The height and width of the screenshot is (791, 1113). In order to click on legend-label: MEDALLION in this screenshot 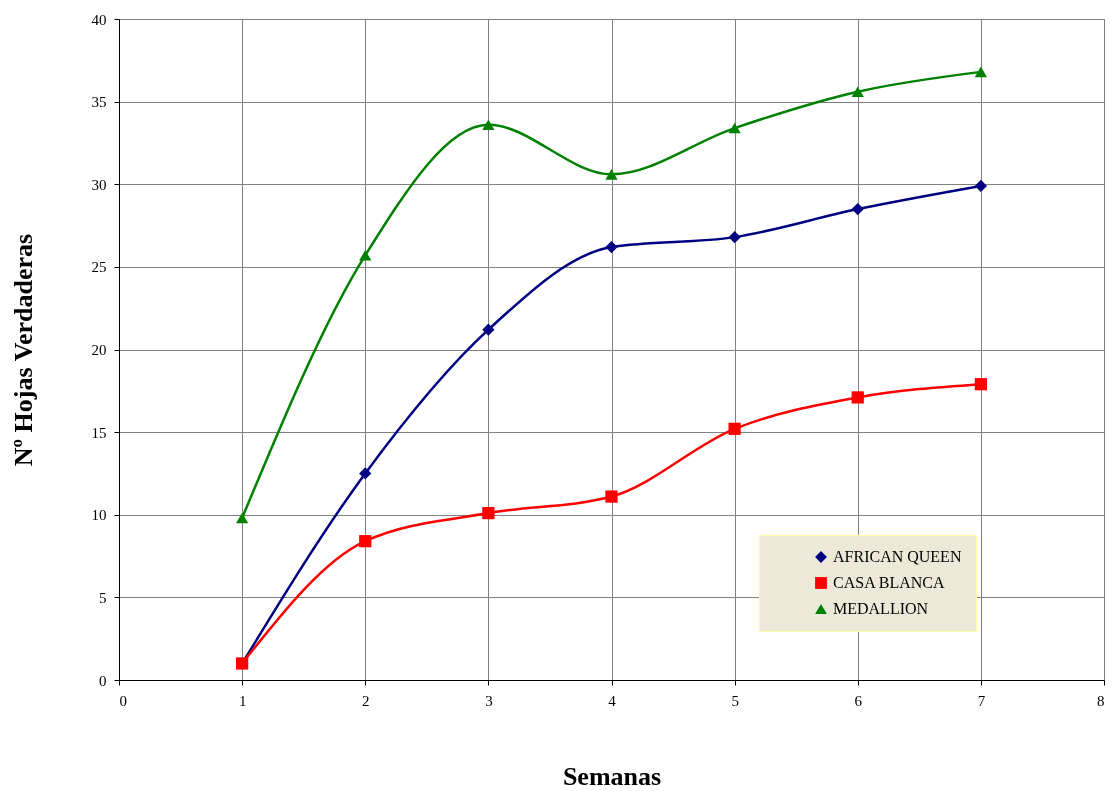, I will do `click(881, 608)`.